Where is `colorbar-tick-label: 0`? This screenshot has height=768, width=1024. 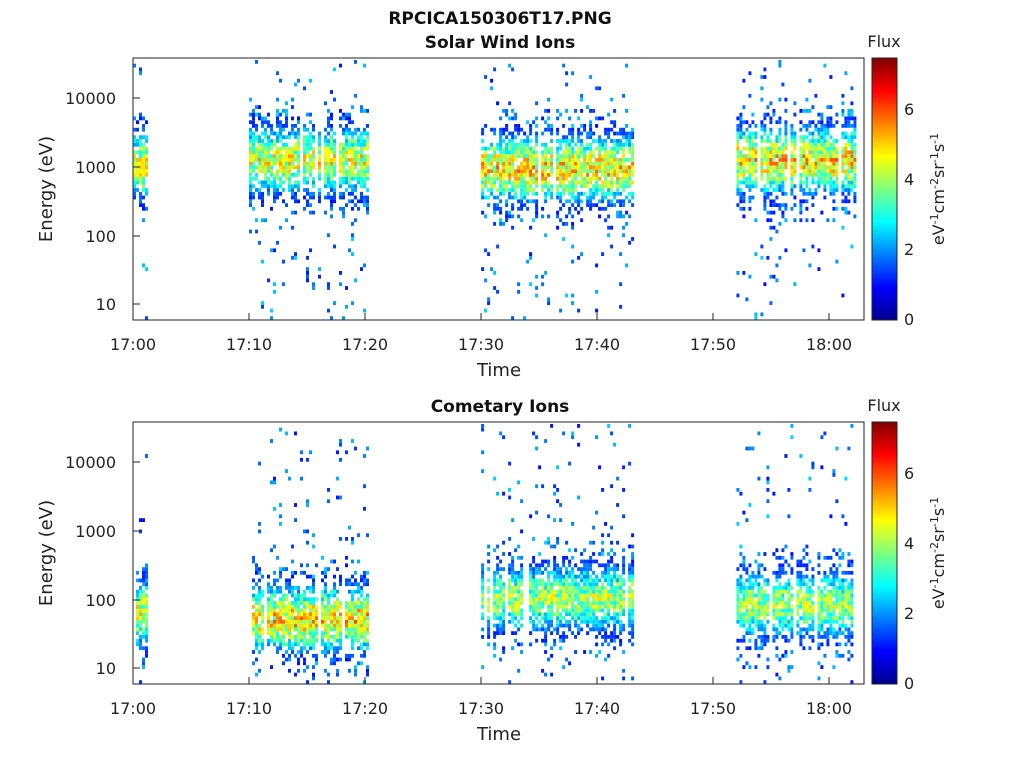
colorbar-tick-label: 0 is located at coordinates (909, 319).